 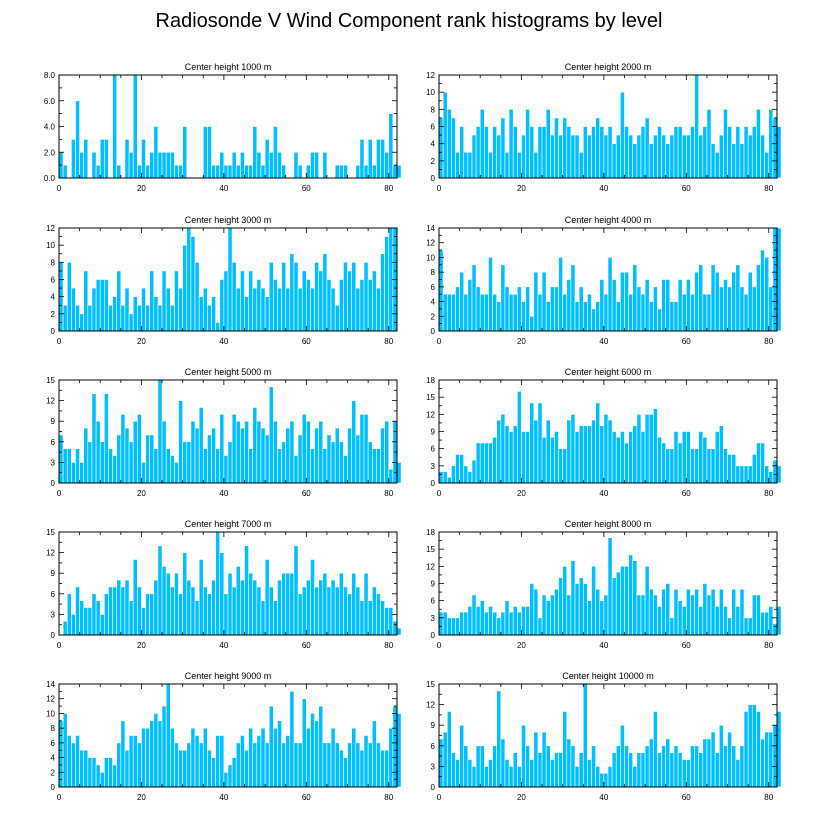 What do you see at coordinates (53, 314) in the screenshot?
I see `y-tick-label: 2` at bounding box center [53, 314].